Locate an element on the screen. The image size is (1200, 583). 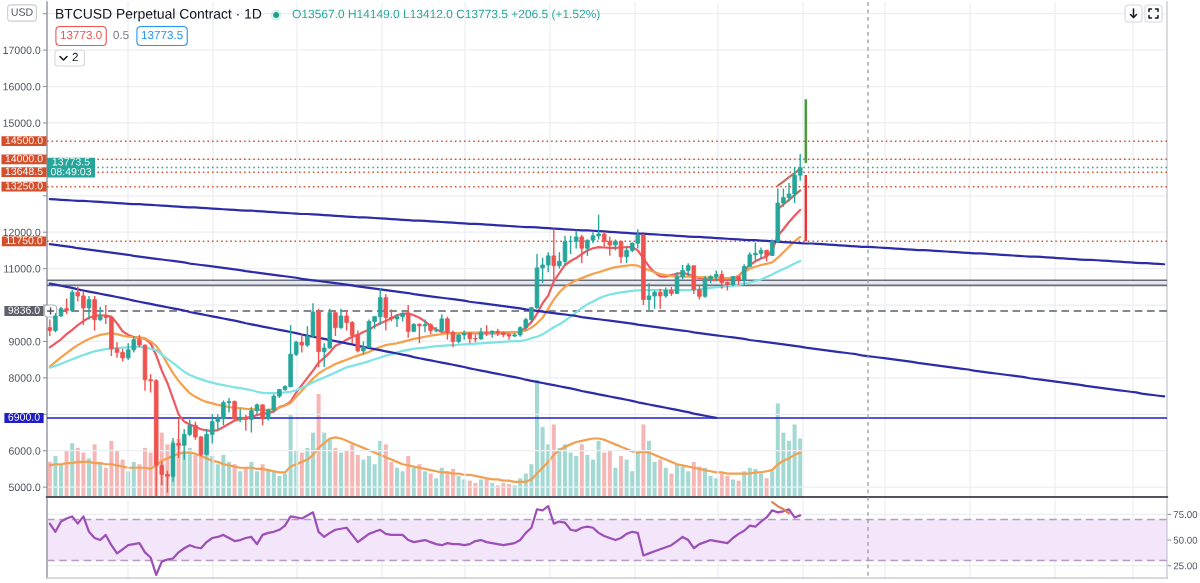
chart-title: BTCUSD Perpetual Contract · 1D is located at coordinates (159, 15).